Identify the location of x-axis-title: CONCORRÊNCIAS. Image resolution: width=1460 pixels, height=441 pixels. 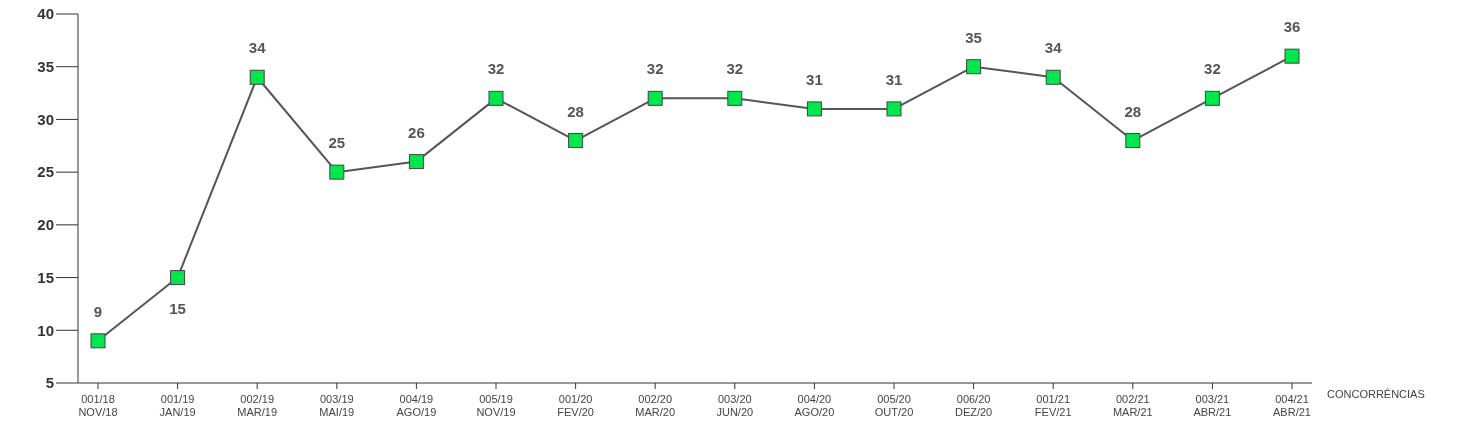
(1376, 393).